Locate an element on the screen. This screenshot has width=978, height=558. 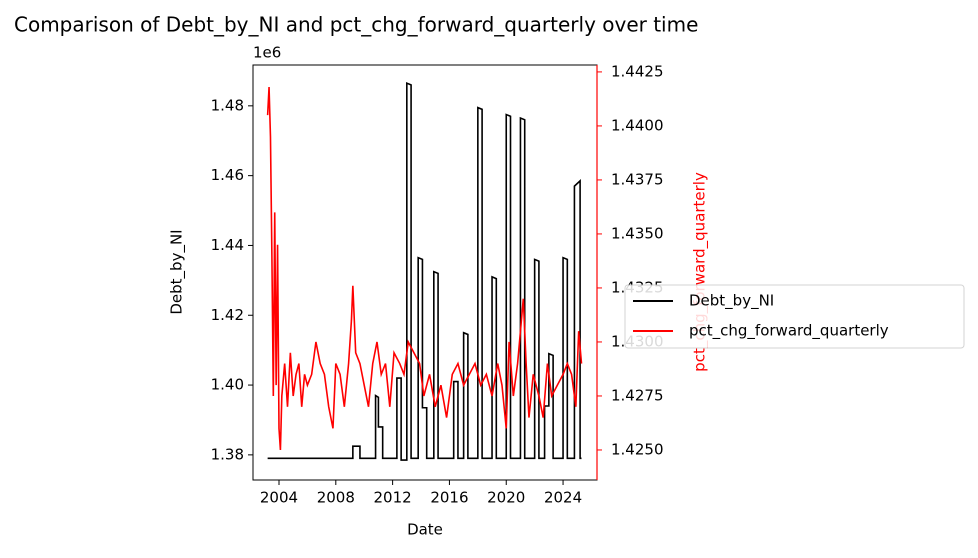
x-tick-label: 2004 is located at coordinates (279, 498).